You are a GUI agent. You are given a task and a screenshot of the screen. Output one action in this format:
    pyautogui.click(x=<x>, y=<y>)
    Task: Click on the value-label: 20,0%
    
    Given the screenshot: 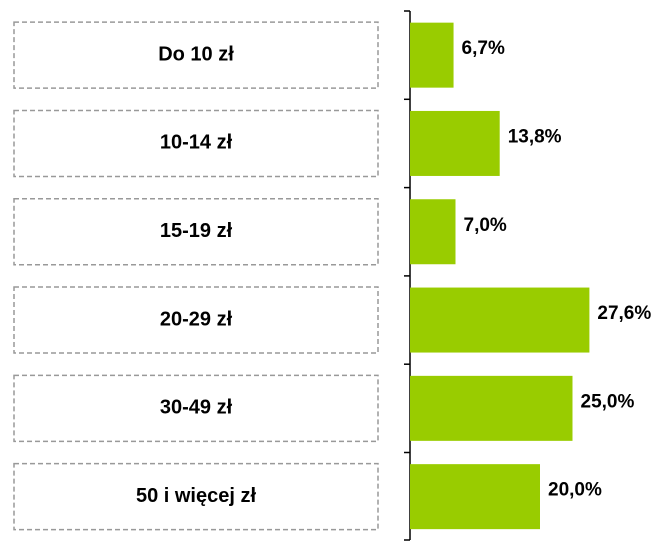 What is the action you would take?
    pyautogui.click(x=575, y=490)
    